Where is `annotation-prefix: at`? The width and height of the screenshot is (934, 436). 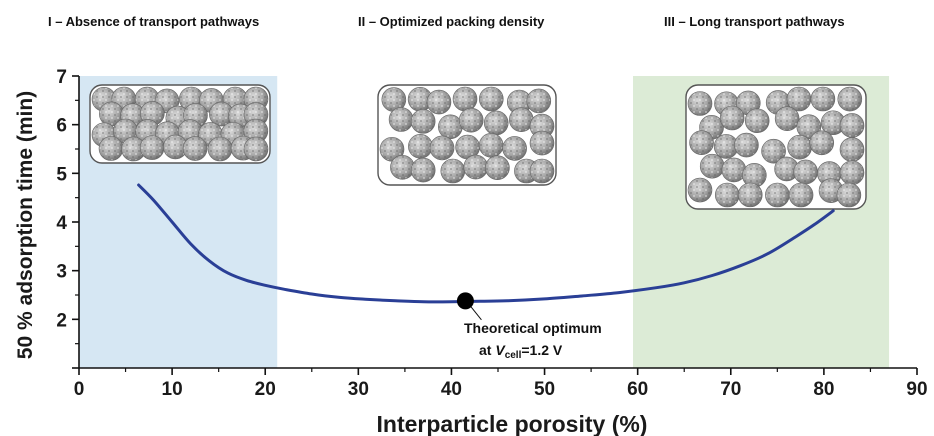 annotation-prefix: at is located at coordinates (487, 350).